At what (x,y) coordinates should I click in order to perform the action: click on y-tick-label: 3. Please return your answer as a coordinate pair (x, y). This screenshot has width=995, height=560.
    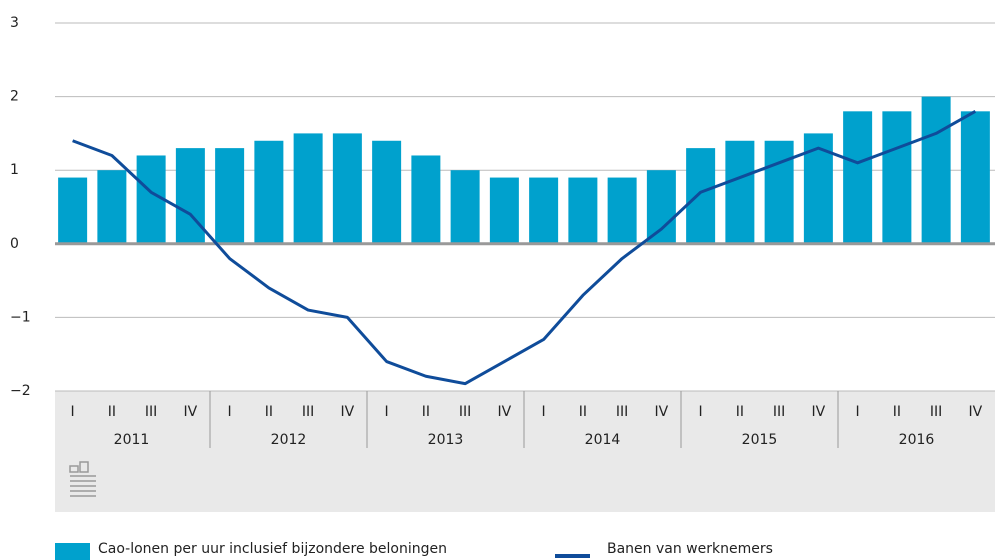
    Looking at the image, I should click on (14, 23).